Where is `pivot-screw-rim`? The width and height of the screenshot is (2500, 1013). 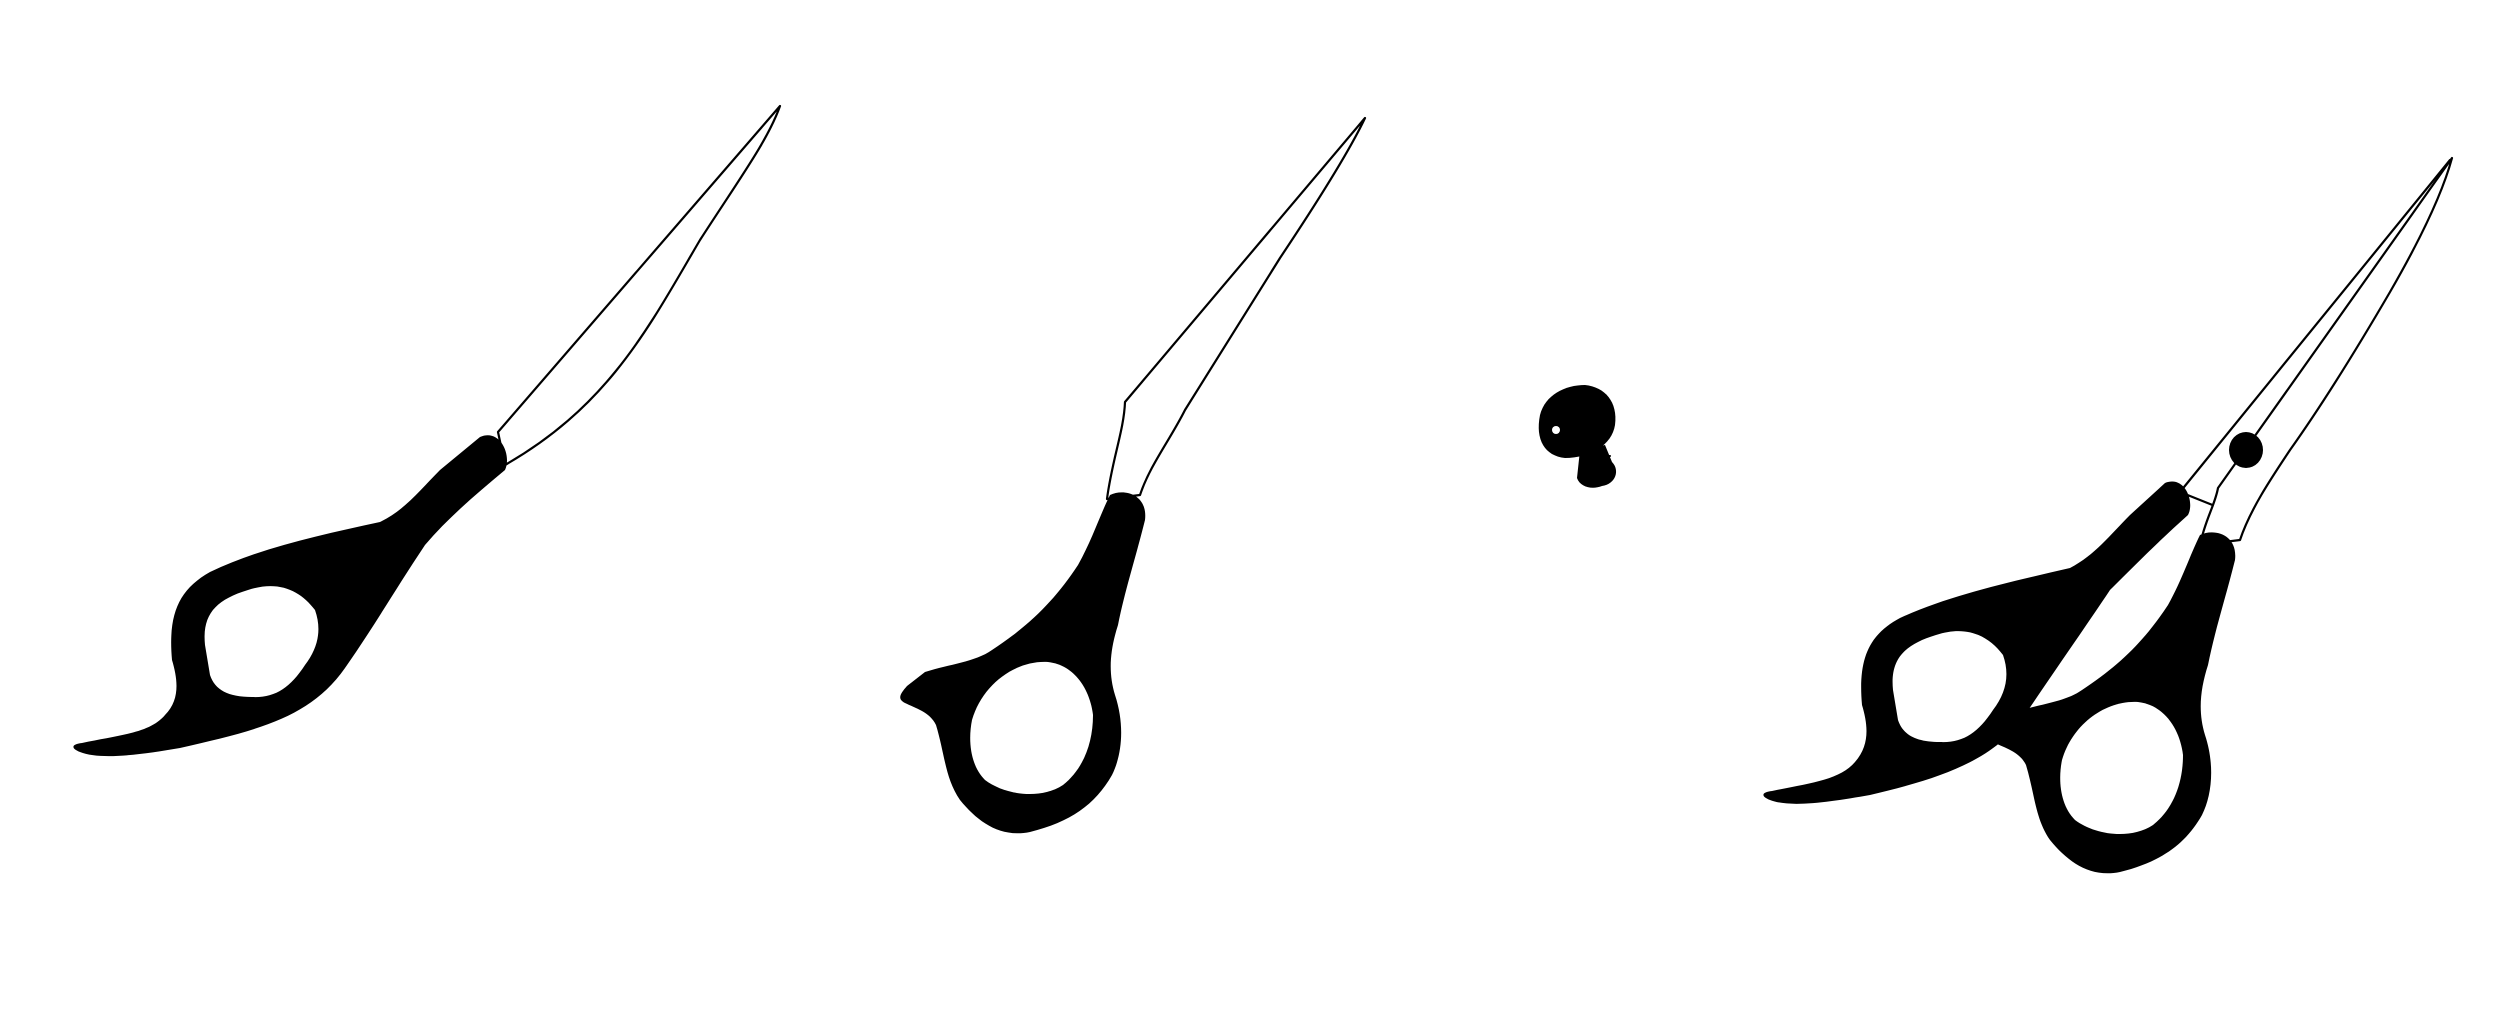 pivot-screw-rim is located at coordinates (1562, 412).